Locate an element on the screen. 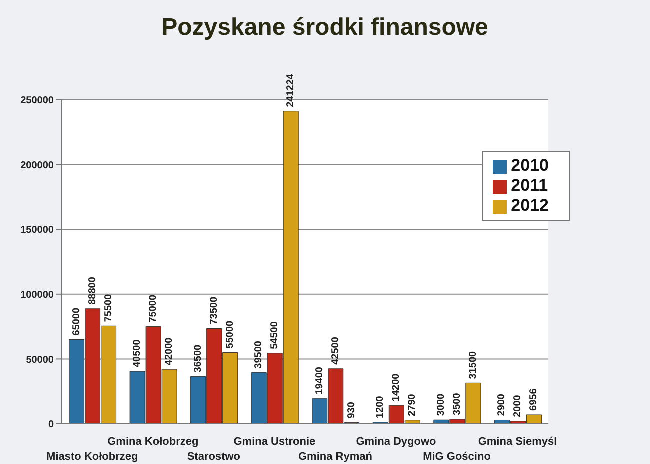 The width and height of the screenshot is (650, 464). data-label: 241224 is located at coordinates (291, 91).